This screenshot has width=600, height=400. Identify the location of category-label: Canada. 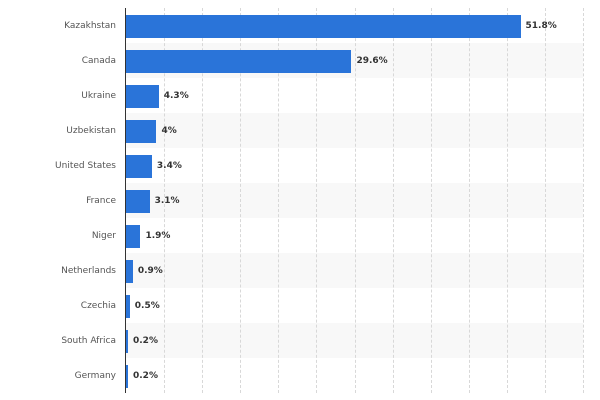
(98, 60).